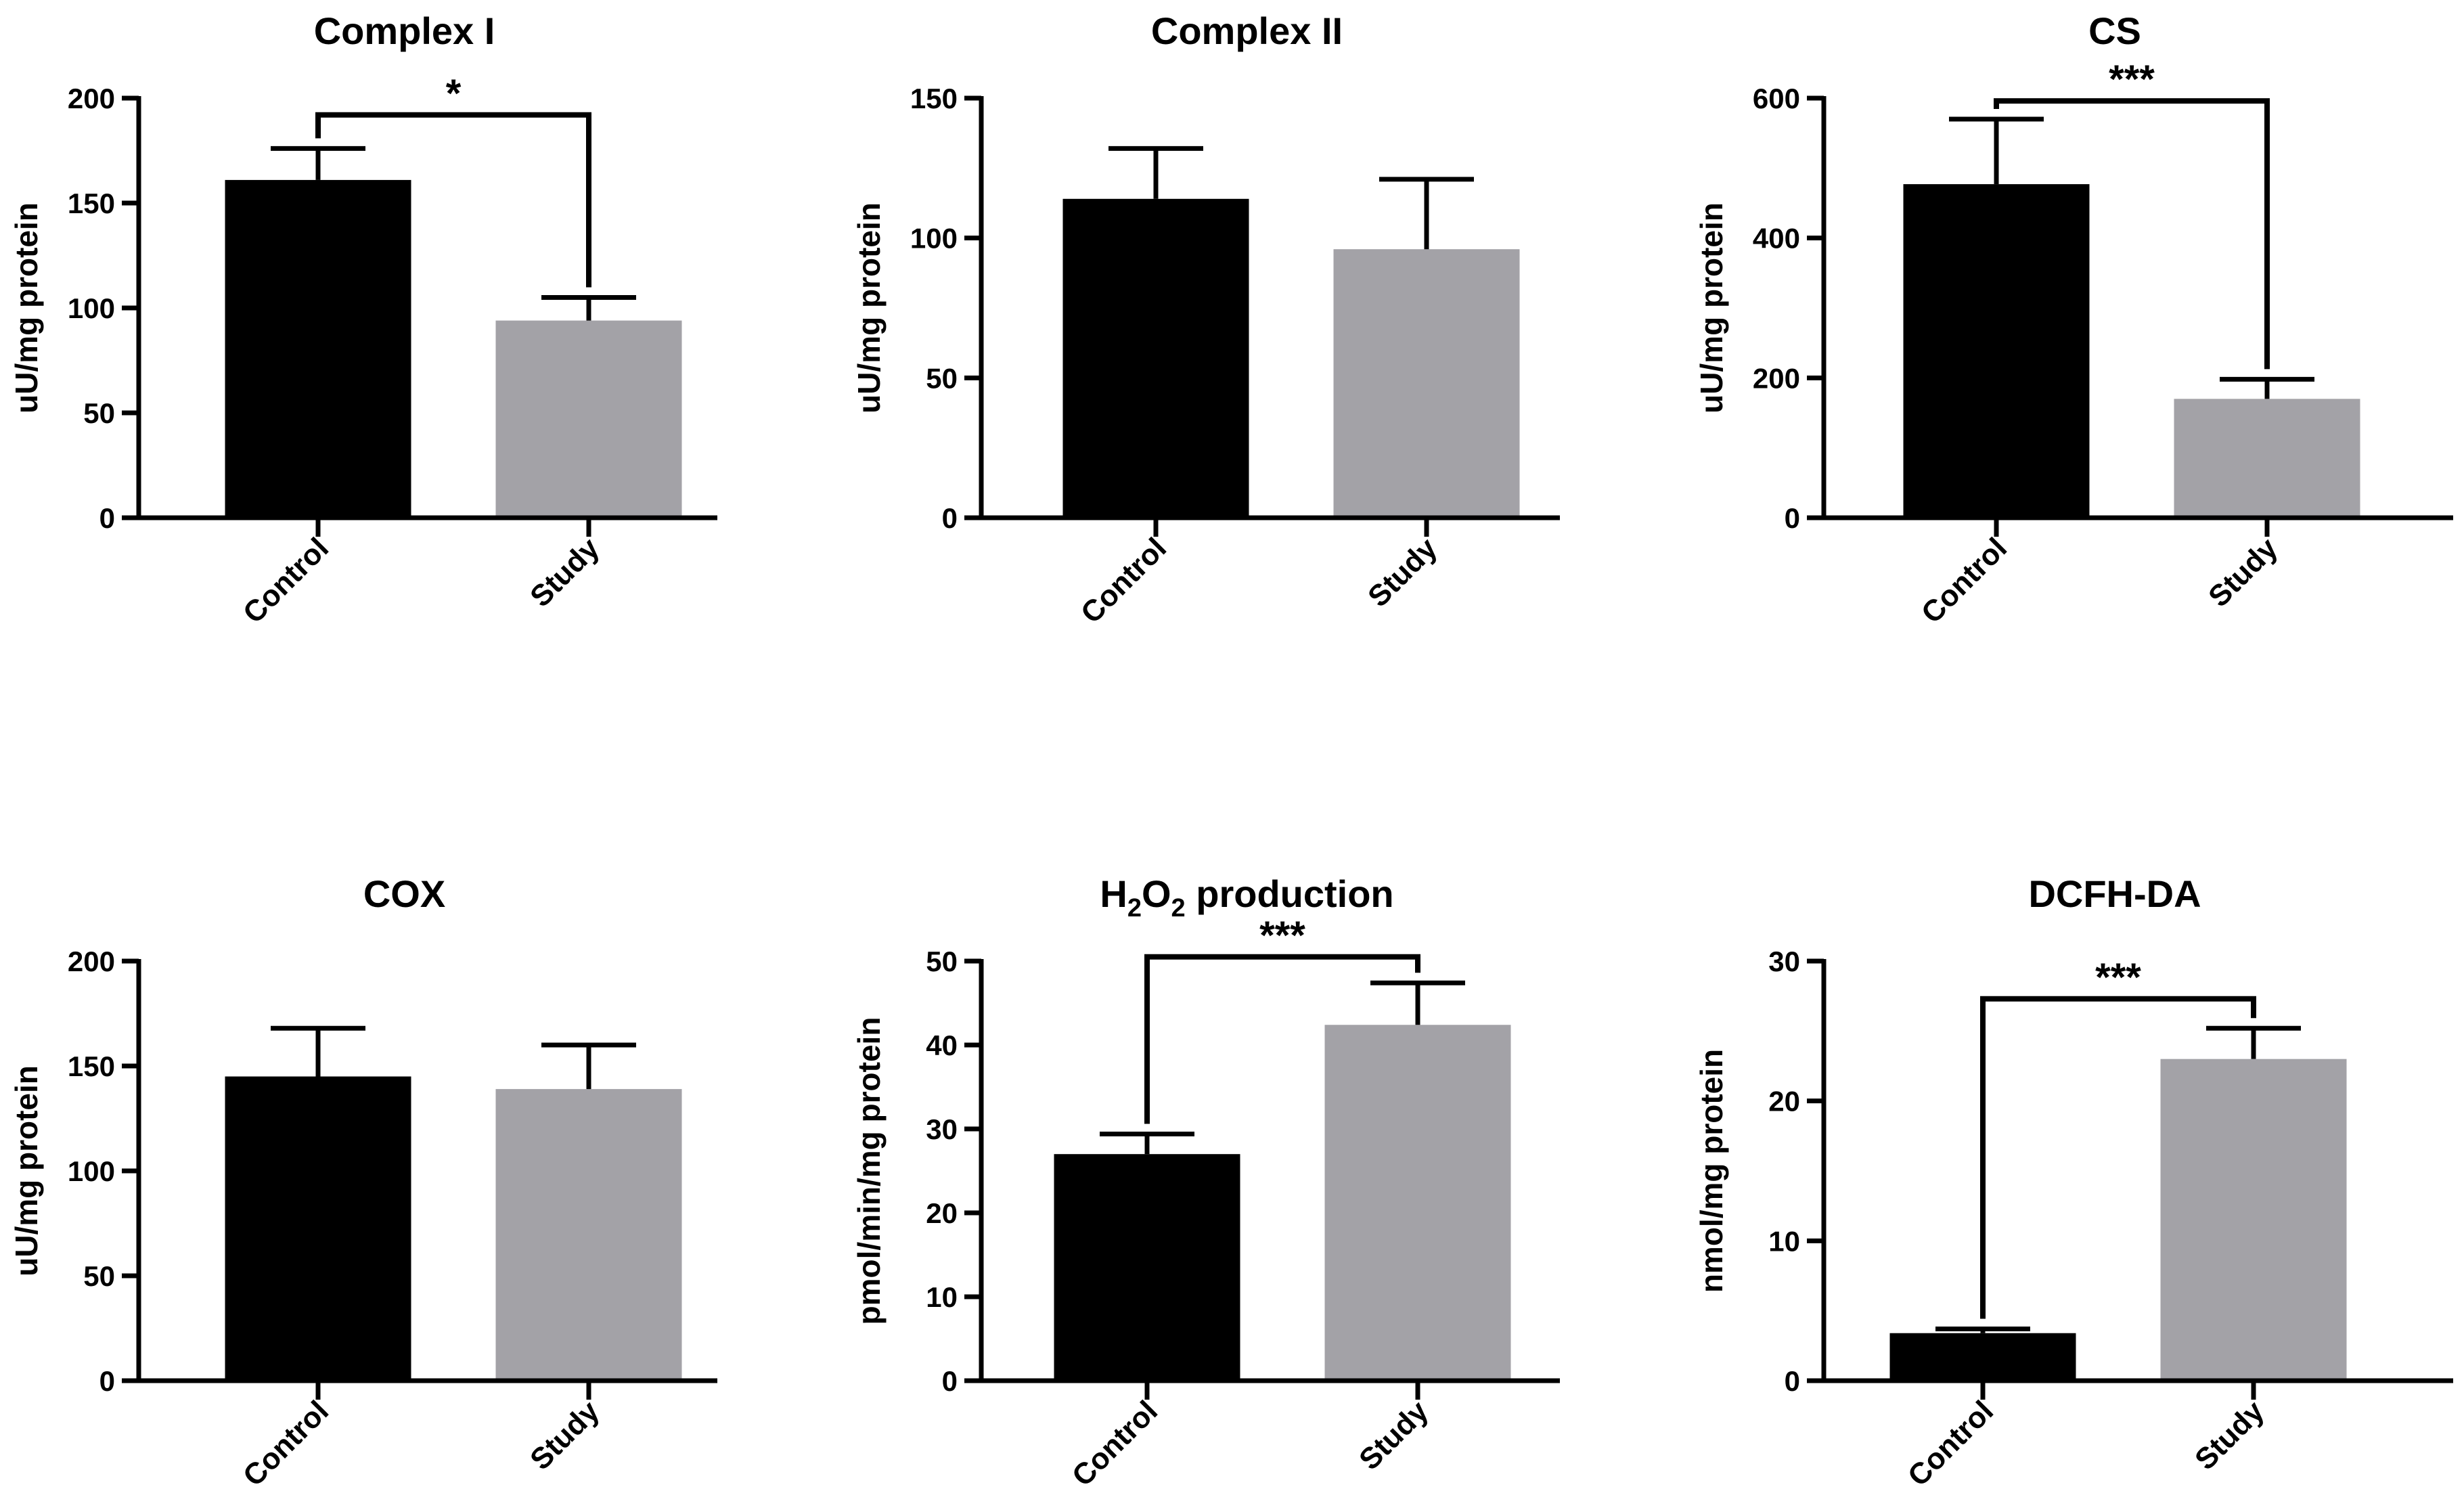 The image size is (2464, 1512). I want to click on y-axis-label: pmol/min/mg protein, so click(869, 1171).